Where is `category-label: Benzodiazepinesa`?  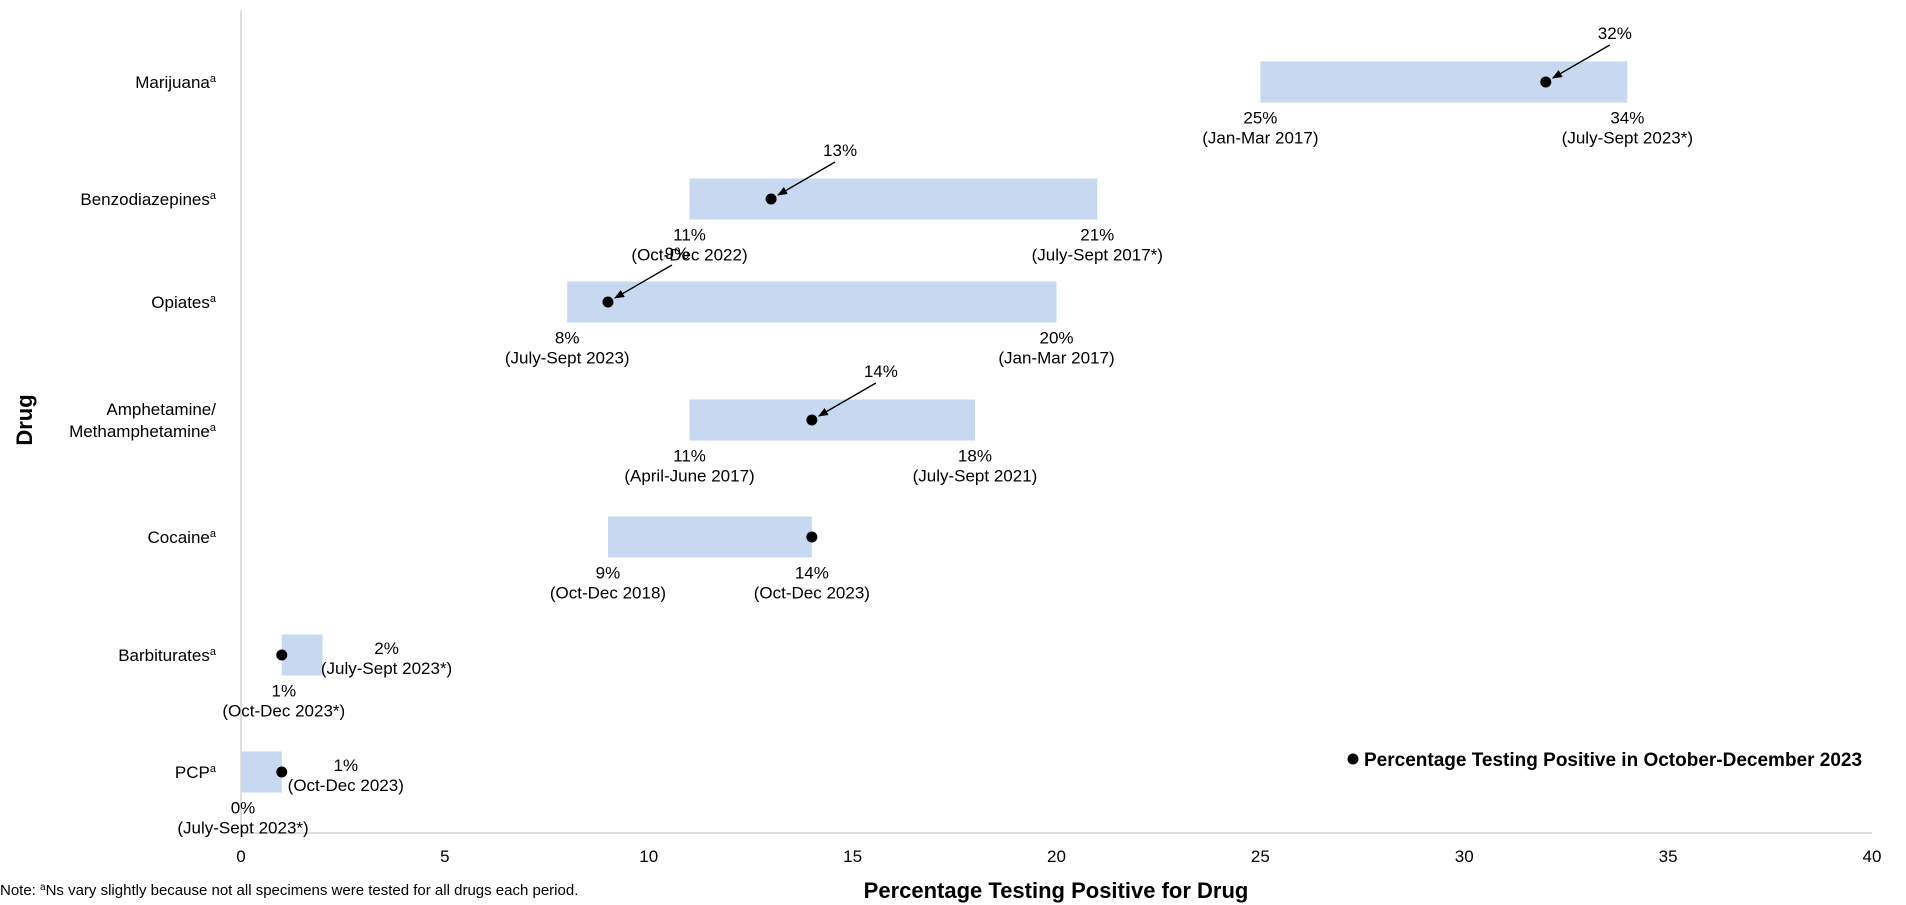 category-label: Benzodiazepinesa is located at coordinates (148, 199).